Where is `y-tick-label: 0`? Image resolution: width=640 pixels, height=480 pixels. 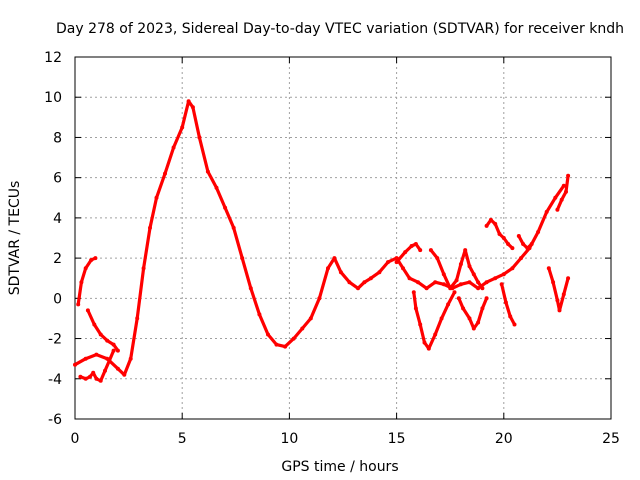
y-tick-label: 0 is located at coordinates (57, 299).